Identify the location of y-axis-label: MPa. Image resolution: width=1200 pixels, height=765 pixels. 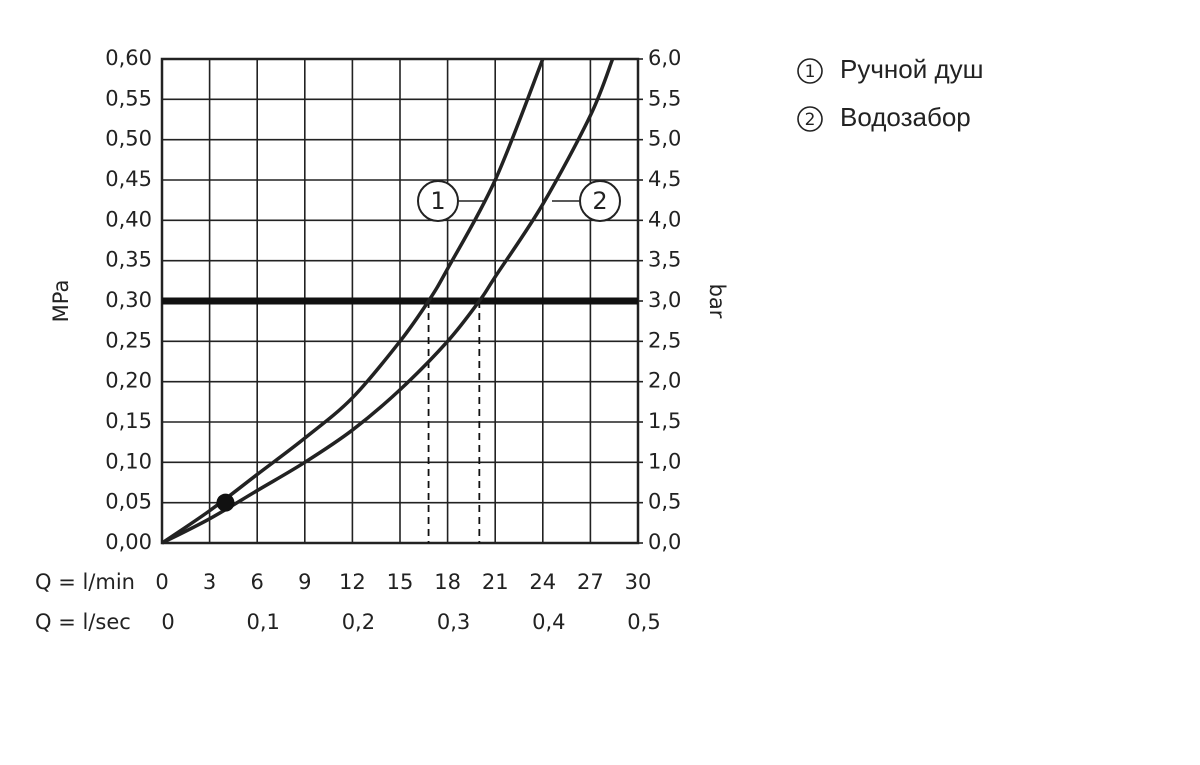
(61, 301).